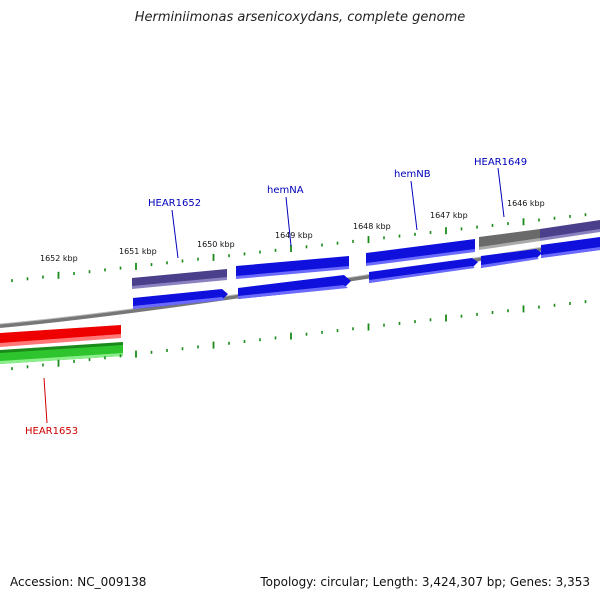 The width and height of the screenshot is (600, 600). Describe the element at coordinates (288, 221) in the screenshot. I see `leader-hemna` at that location.